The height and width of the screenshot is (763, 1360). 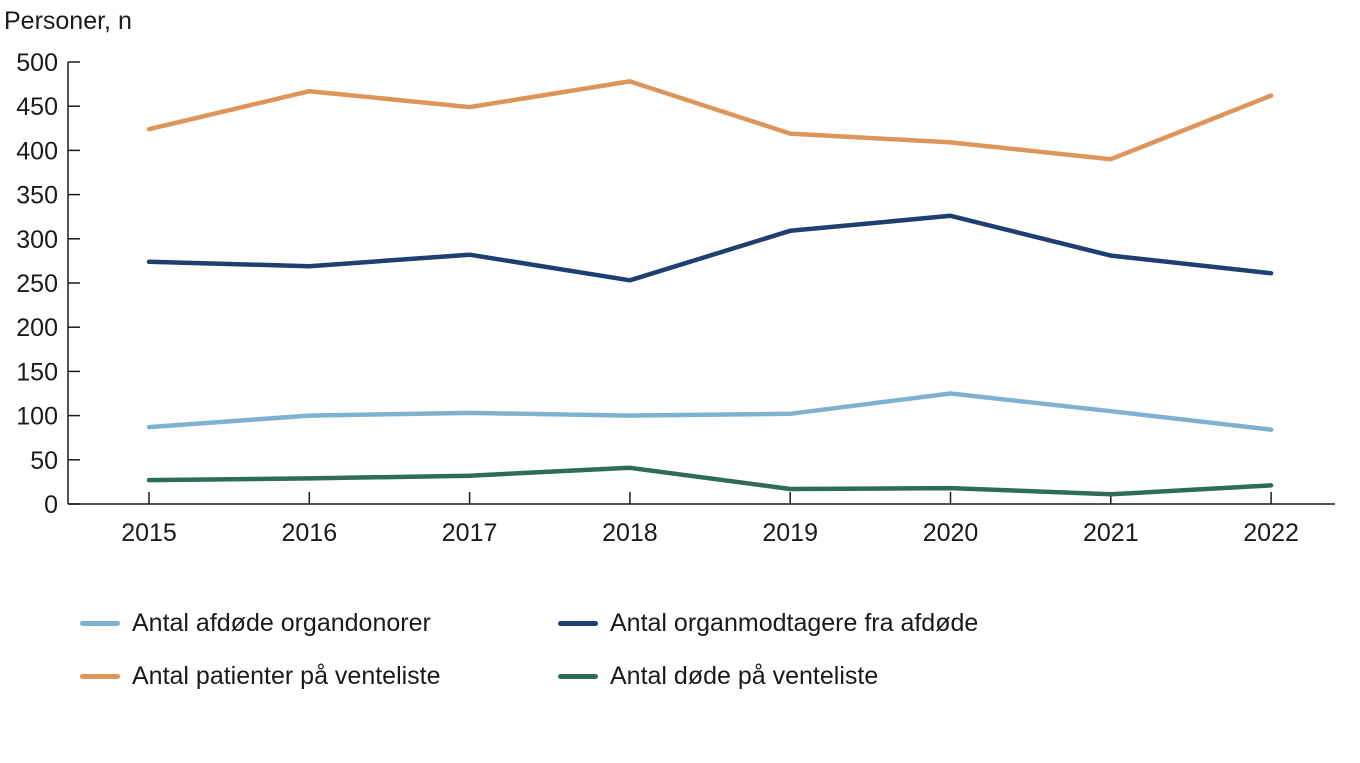 What do you see at coordinates (470, 533) in the screenshot?
I see `x-tick-label: 2017` at bounding box center [470, 533].